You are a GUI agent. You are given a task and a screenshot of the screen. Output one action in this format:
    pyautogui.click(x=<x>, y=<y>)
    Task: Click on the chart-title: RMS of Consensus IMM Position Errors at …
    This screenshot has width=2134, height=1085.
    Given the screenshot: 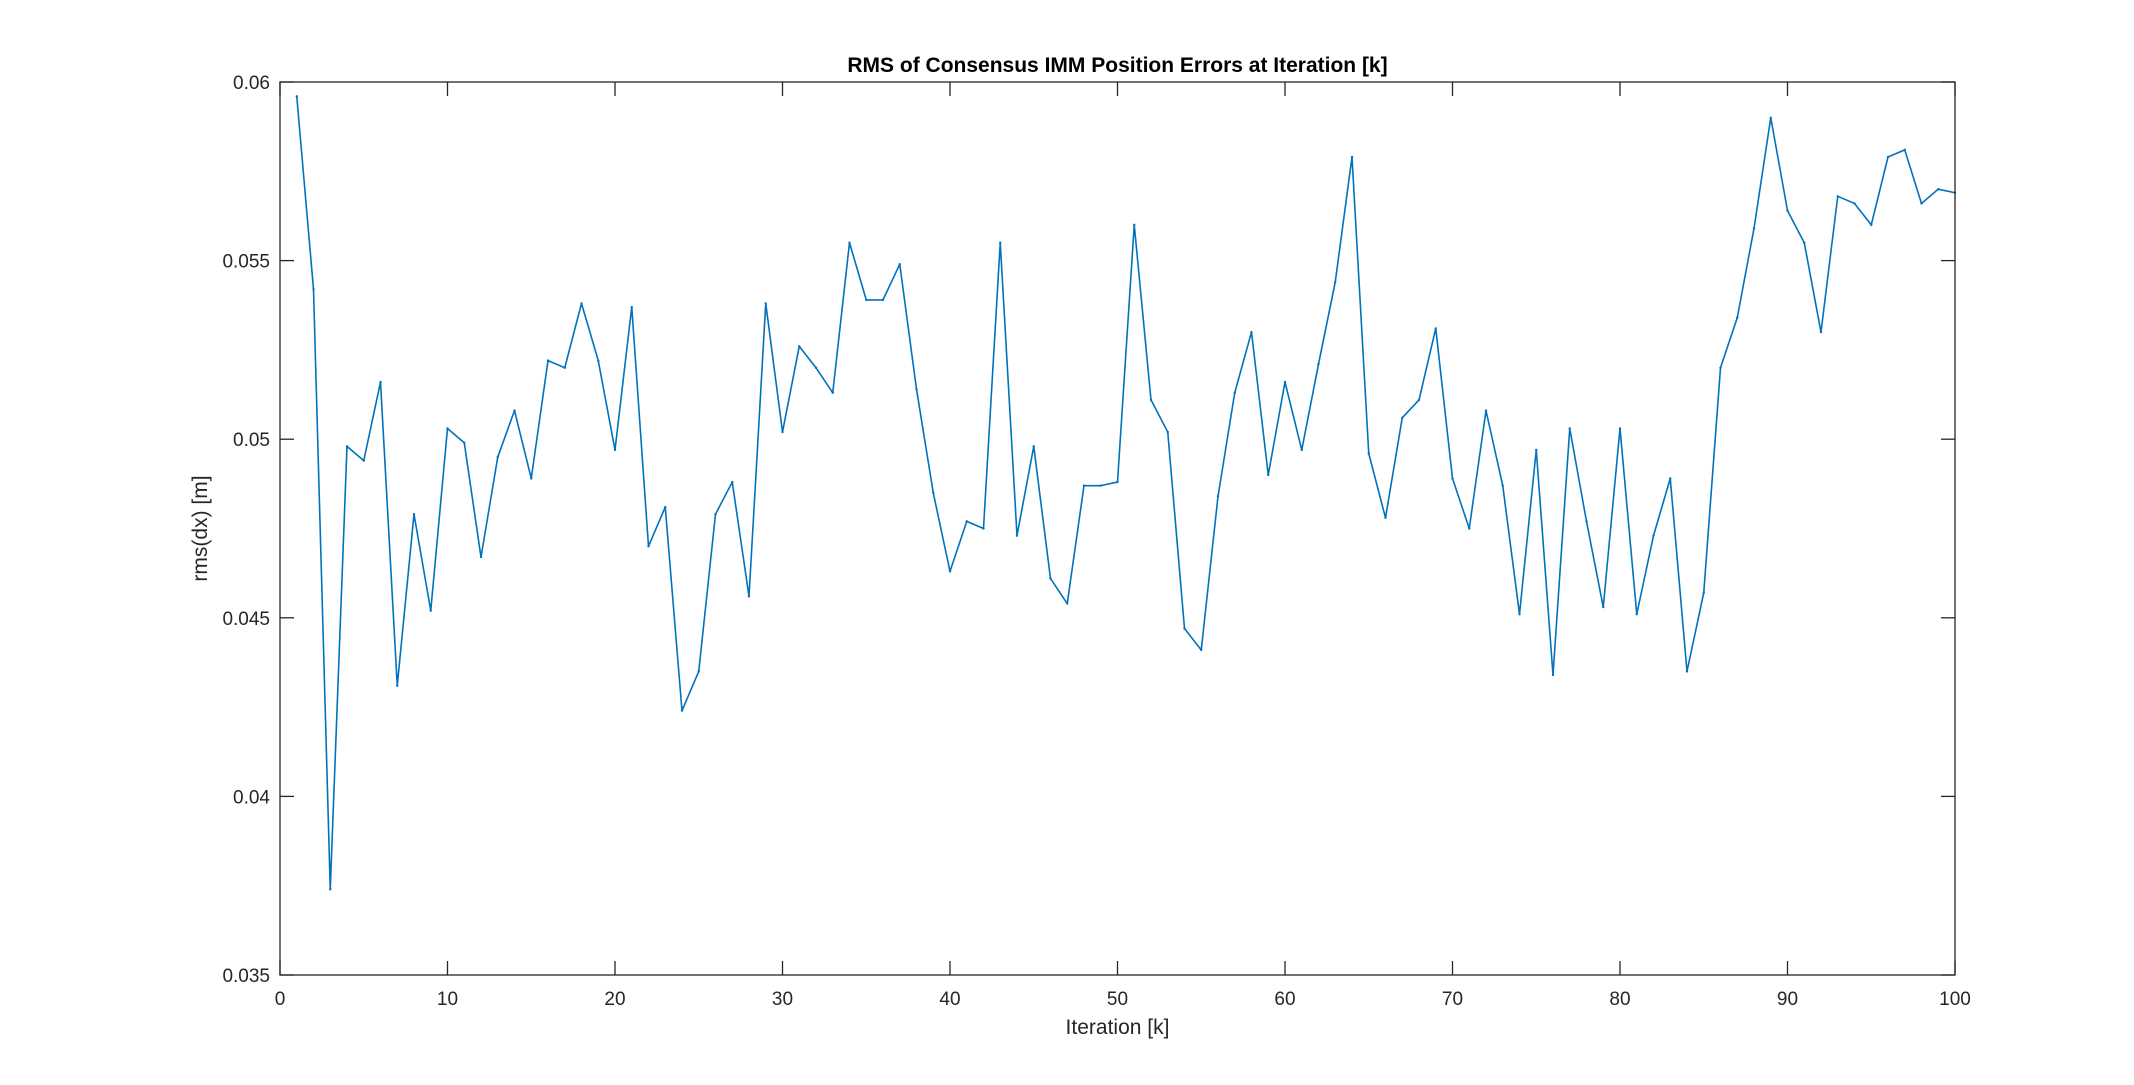 What is the action you would take?
    pyautogui.click(x=1117, y=65)
    